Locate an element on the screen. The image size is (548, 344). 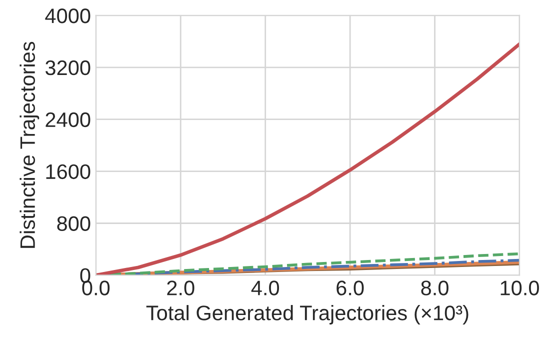
x-tick-label: 2.0 is located at coordinates (180, 288).